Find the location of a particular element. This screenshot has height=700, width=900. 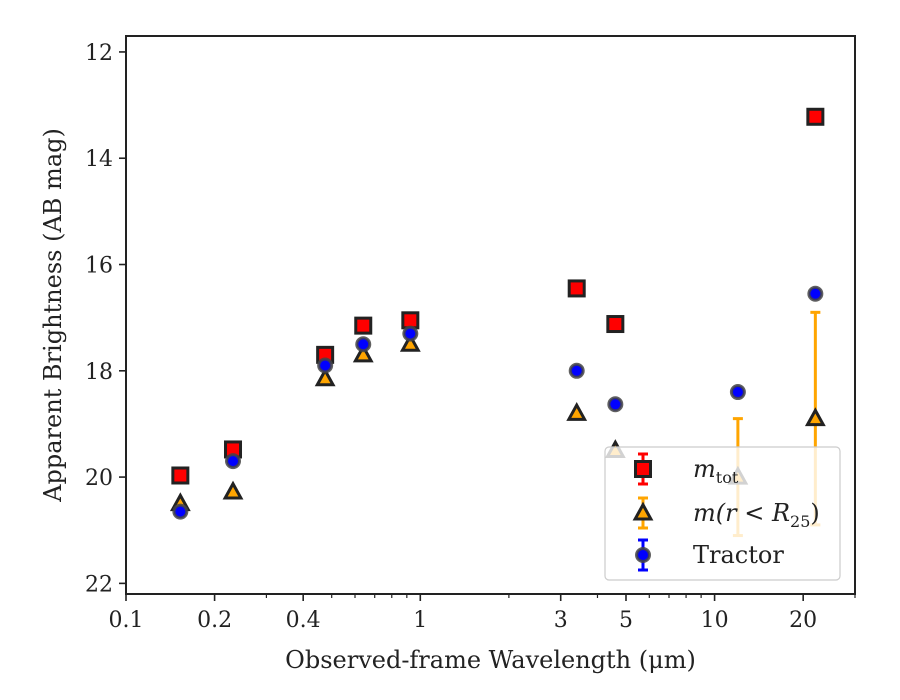

legend-entry: m(r < R25) is located at coordinates (726, 513).